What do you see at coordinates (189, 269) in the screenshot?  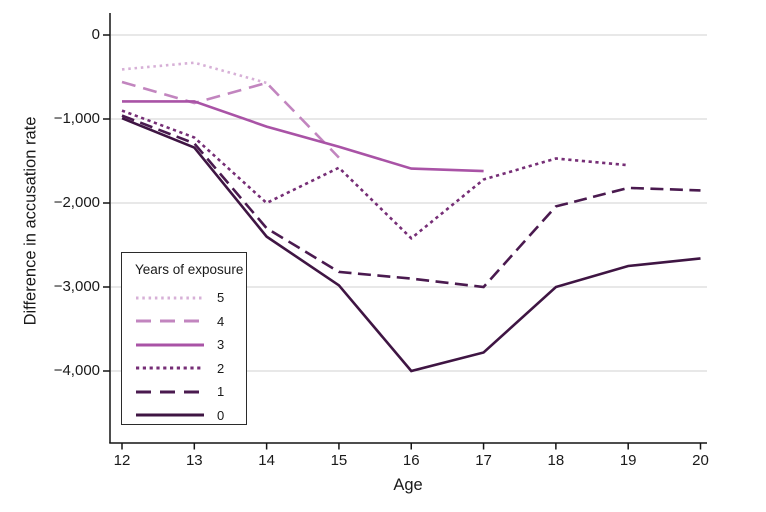 I see `legend-title: Years of exposure` at bounding box center [189, 269].